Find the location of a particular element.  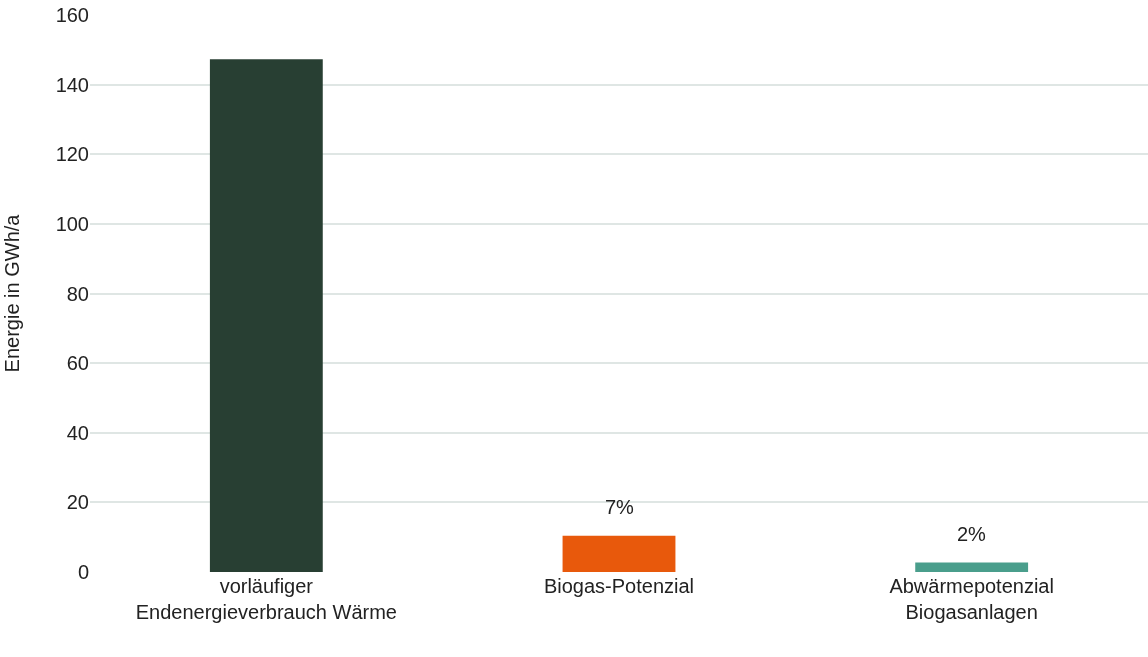

y-tick-label: 80 is located at coordinates (77, 293).